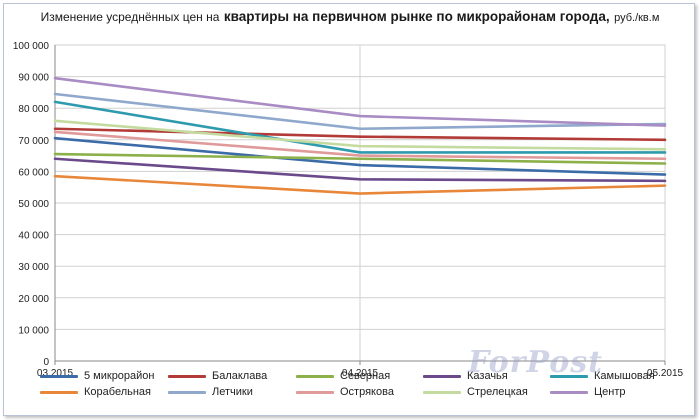  What do you see at coordinates (210, 392) in the screenshot?
I see `legend-item: Летчики` at bounding box center [210, 392].